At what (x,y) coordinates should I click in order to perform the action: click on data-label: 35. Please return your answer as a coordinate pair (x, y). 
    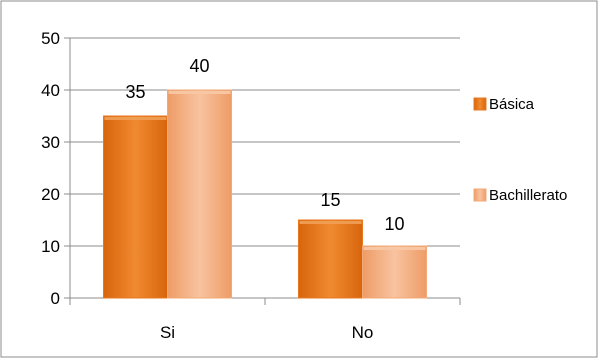
    Looking at the image, I should click on (135, 92).